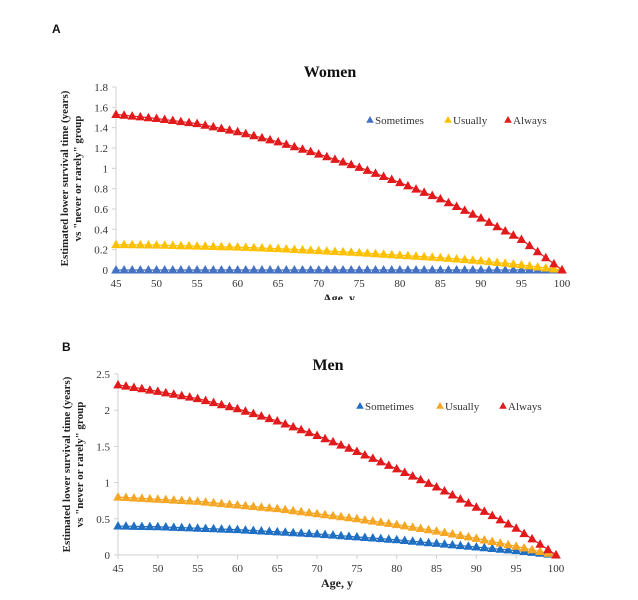 Image resolution: width=638 pixels, height=600 pixels. I want to click on x-tick-label: 50, so click(158, 569).